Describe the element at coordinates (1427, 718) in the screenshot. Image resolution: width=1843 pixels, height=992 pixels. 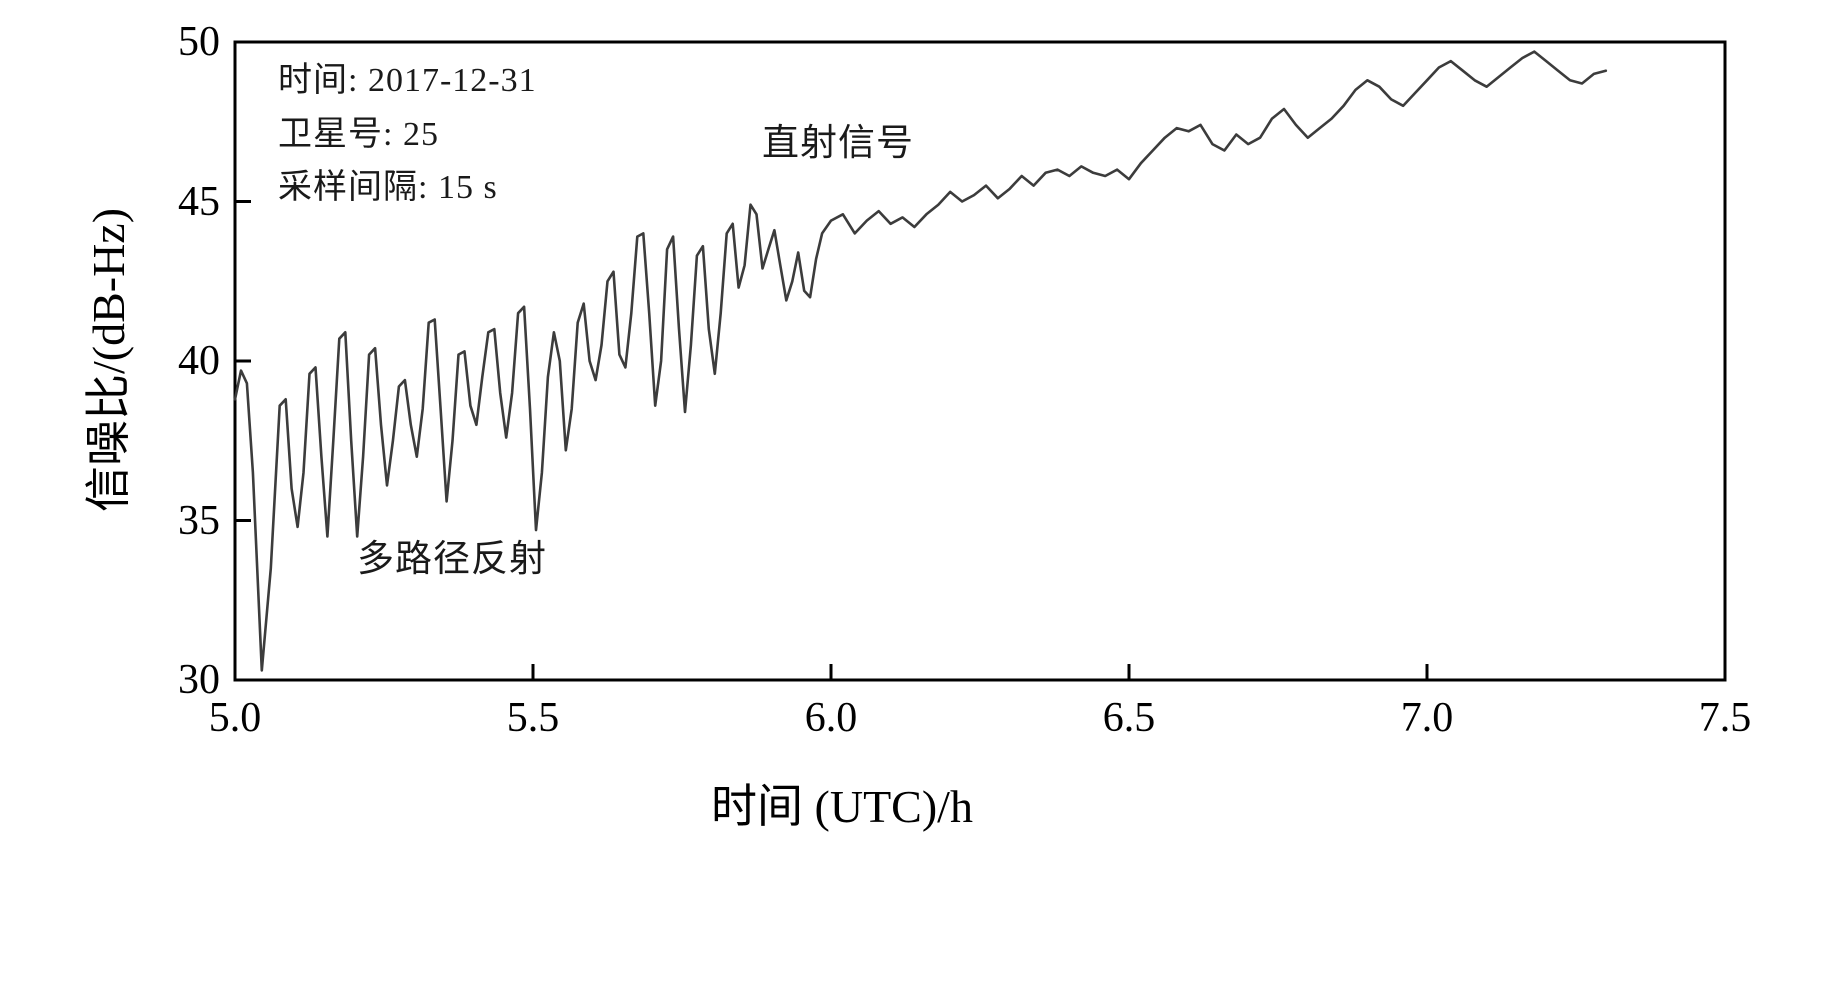
I see `x-tick-label: 7.0` at that location.